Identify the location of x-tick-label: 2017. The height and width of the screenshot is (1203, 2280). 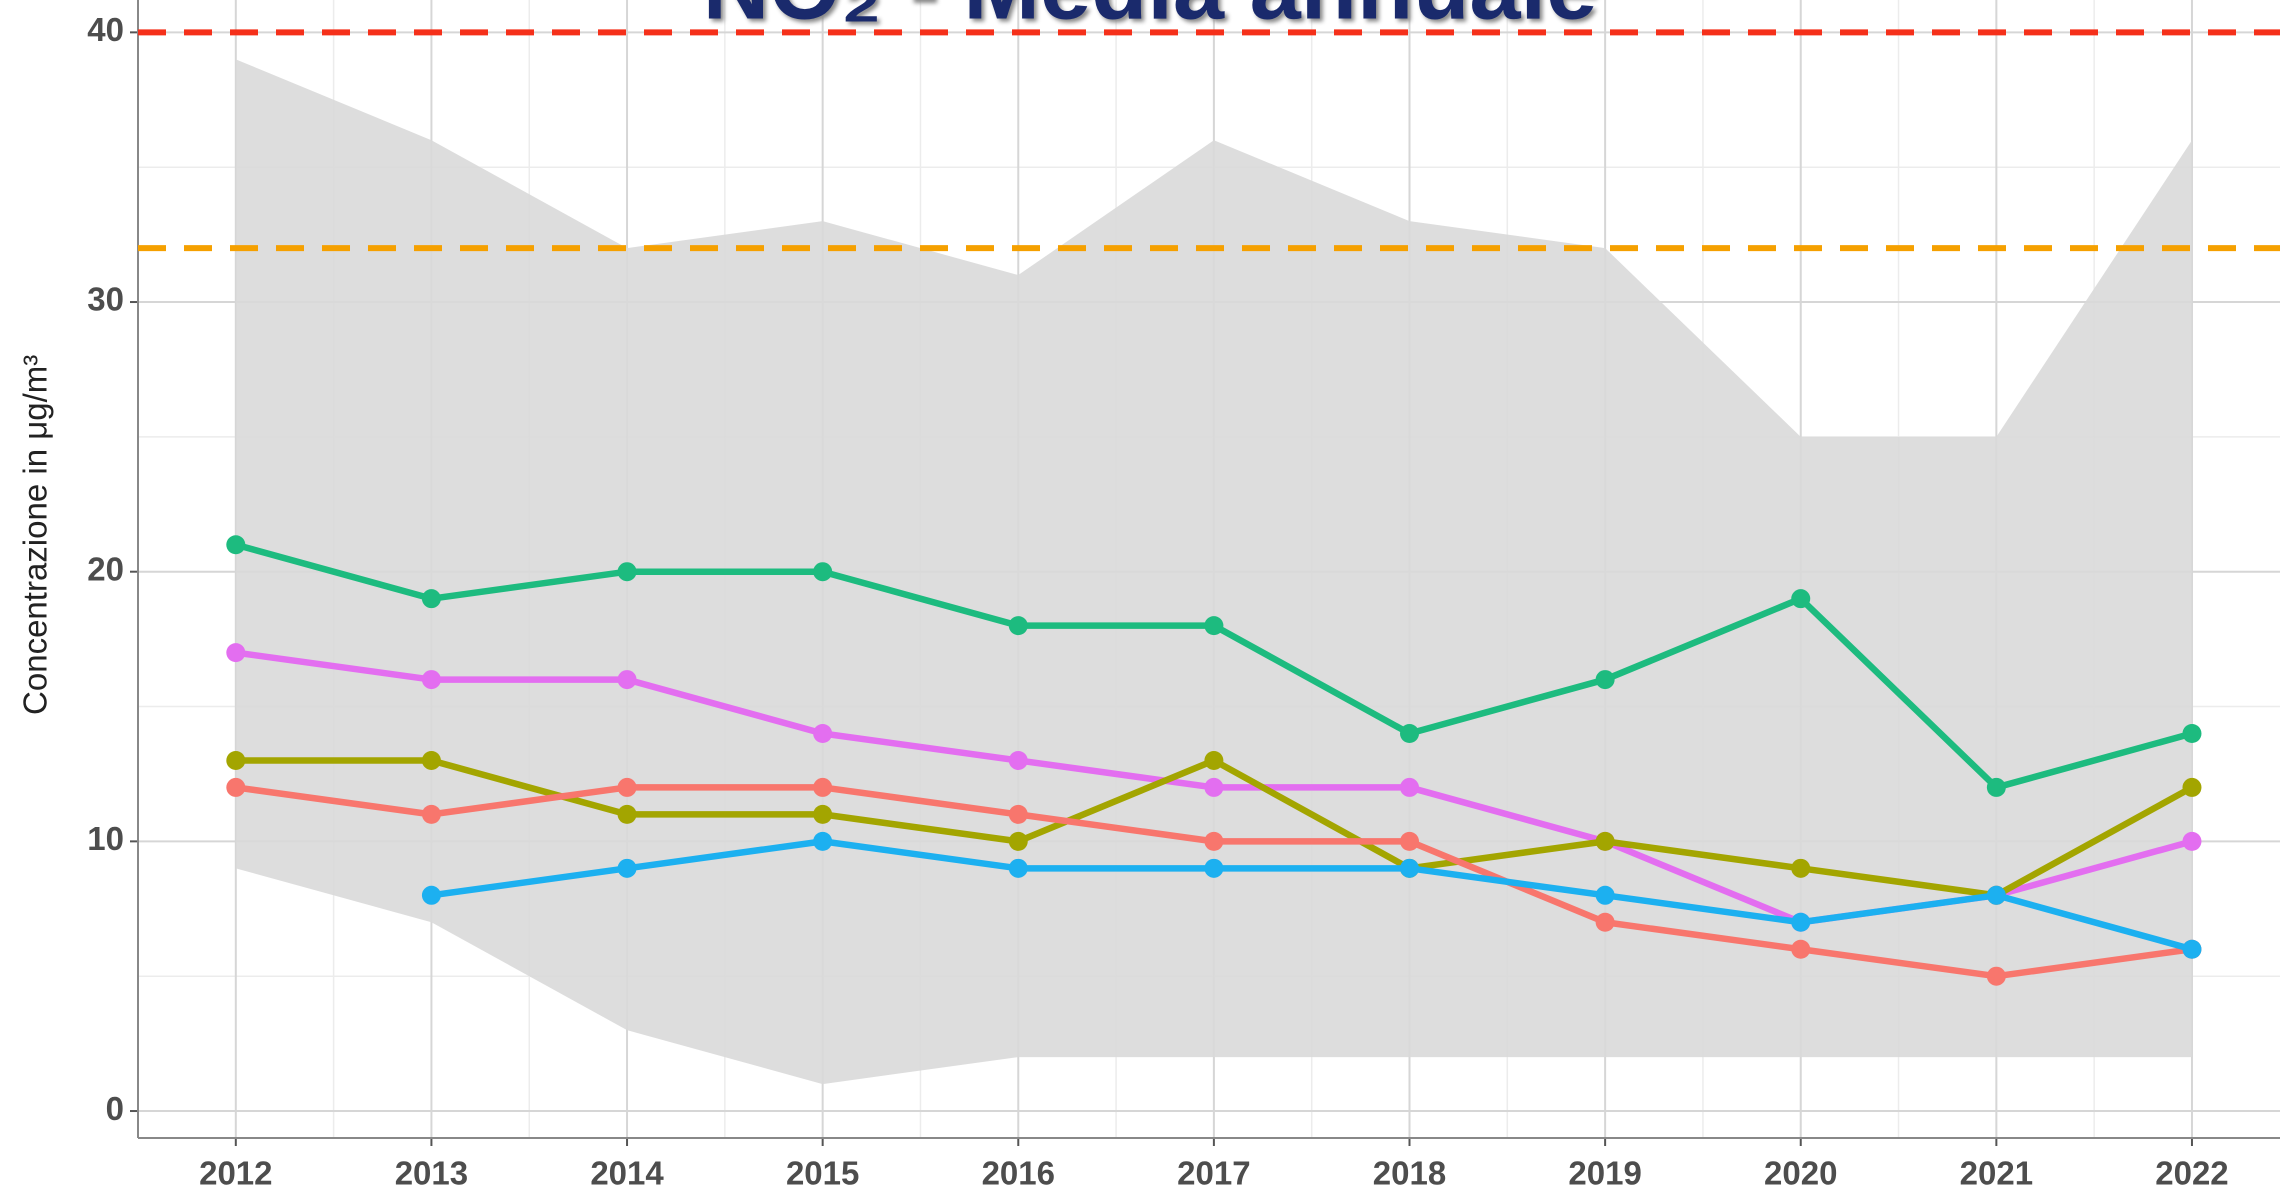
(1213, 1173).